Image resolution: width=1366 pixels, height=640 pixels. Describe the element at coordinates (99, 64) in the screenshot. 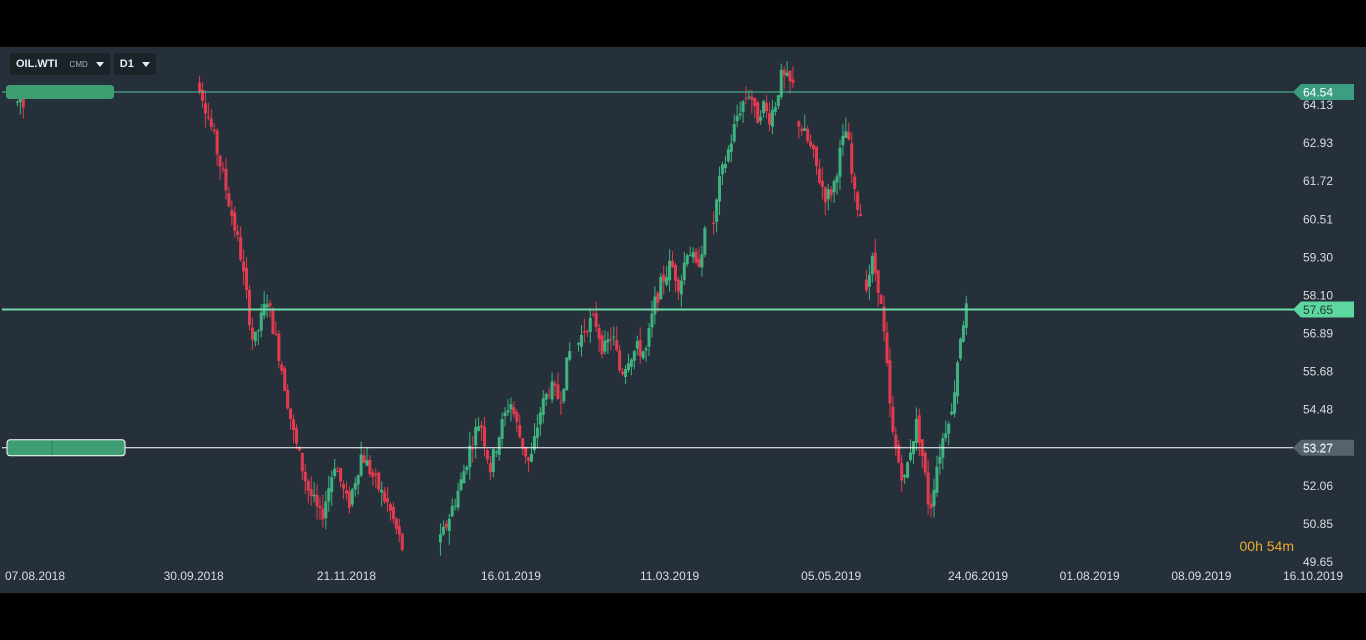

I see `chevron-down-icon` at that location.